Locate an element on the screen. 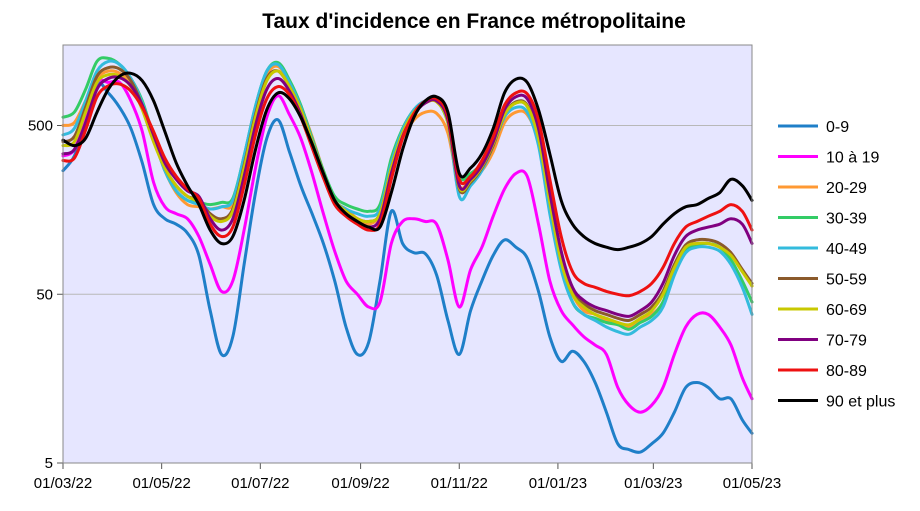 Image resolution: width=920 pixels, height=511 pixels. x-tick-label: 01/05/23 is located at coordinates (752, 483).